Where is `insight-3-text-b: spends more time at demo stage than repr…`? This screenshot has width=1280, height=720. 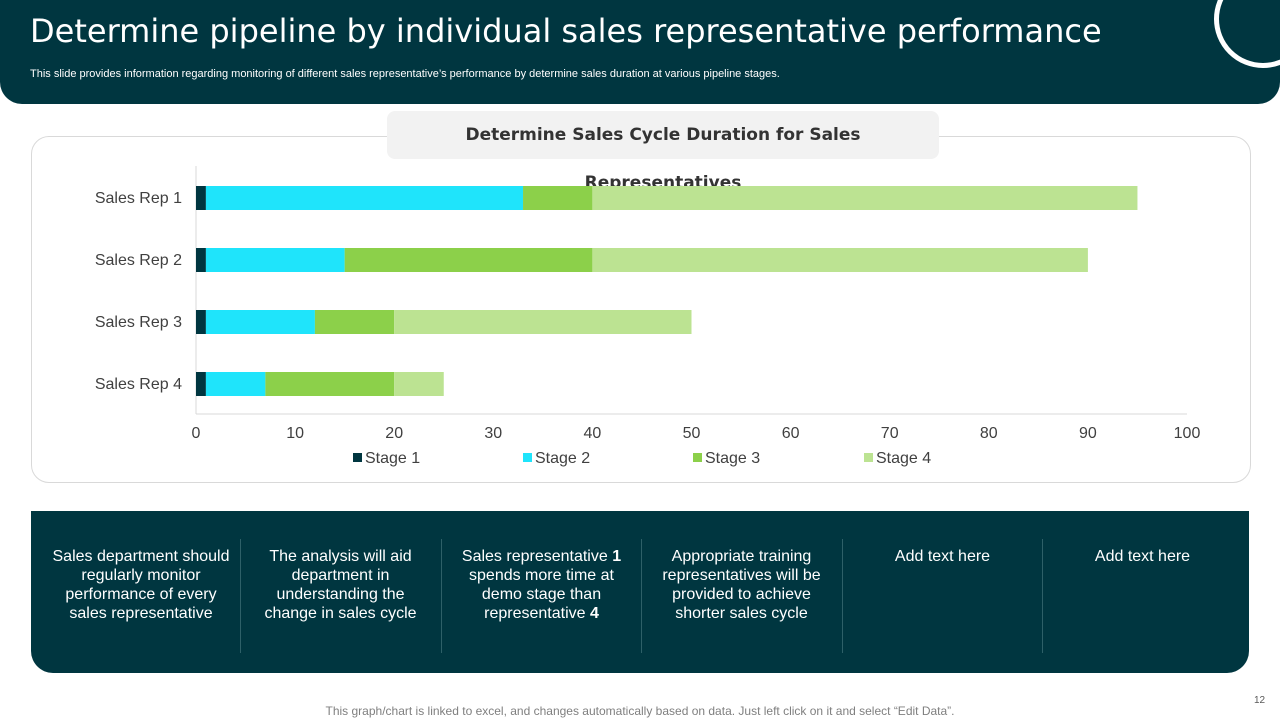 insight-3-text-b: spends more time at demo stage than repr… is located at coordinates (541, 594).